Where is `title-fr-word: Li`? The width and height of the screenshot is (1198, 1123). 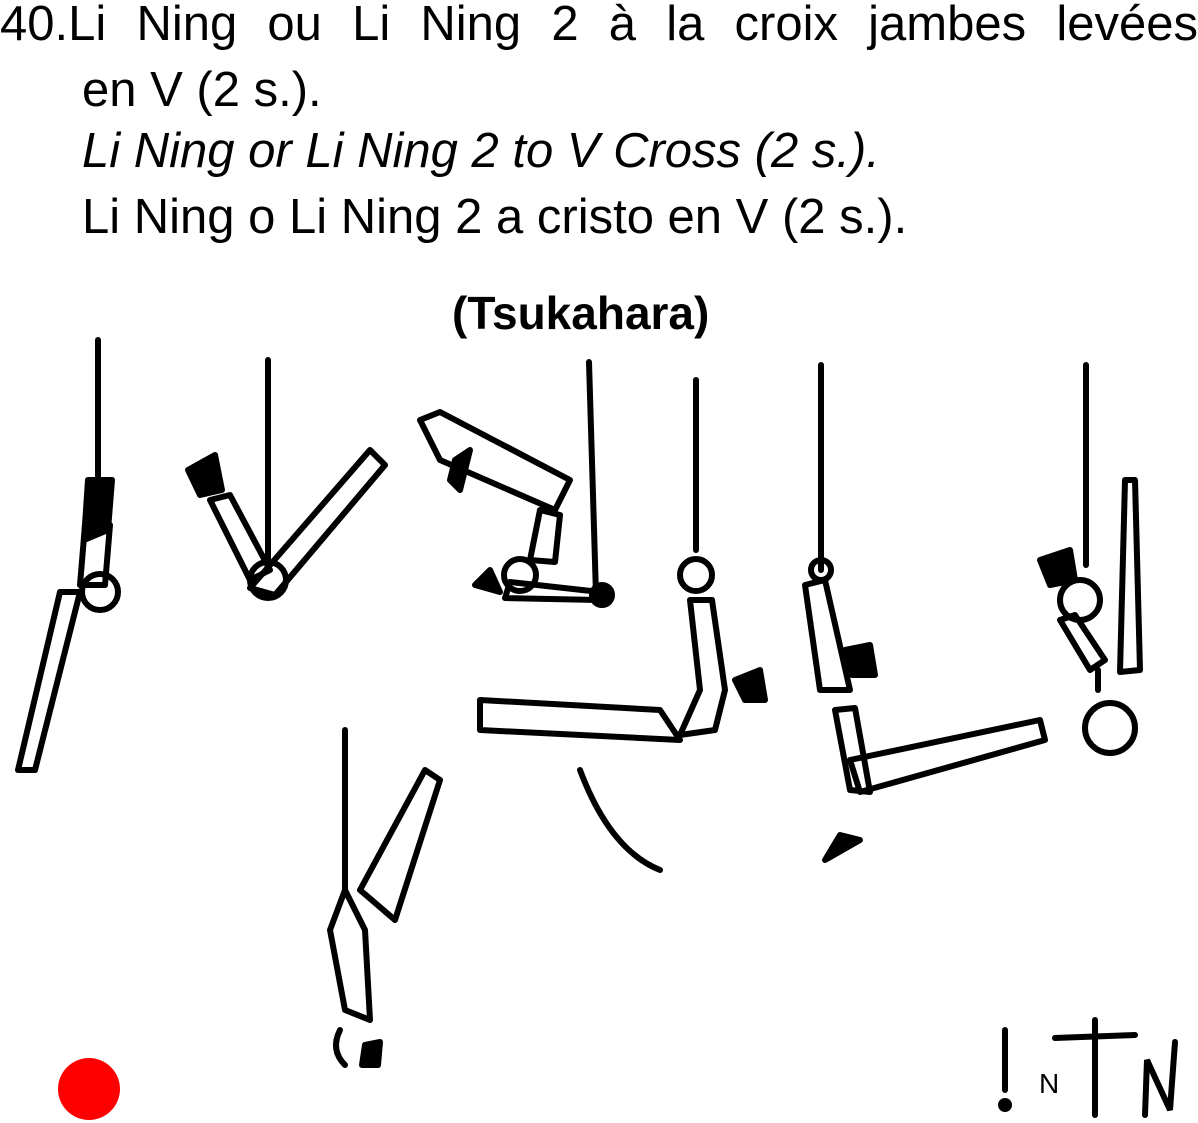 title-fr-word: Li is located at coordinates (371, 25).